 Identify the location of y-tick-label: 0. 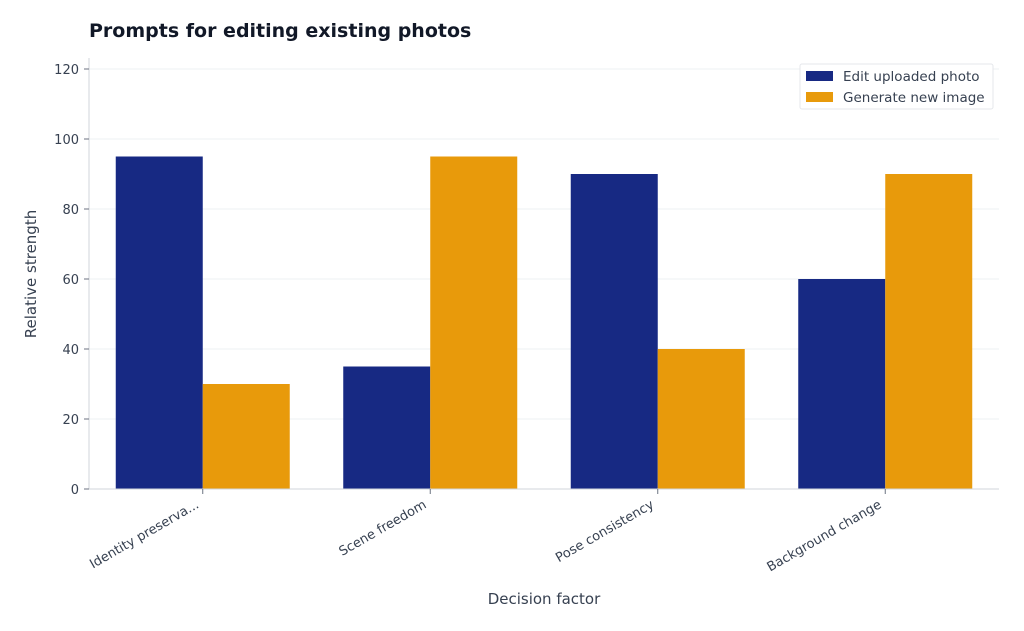
(75, 490).